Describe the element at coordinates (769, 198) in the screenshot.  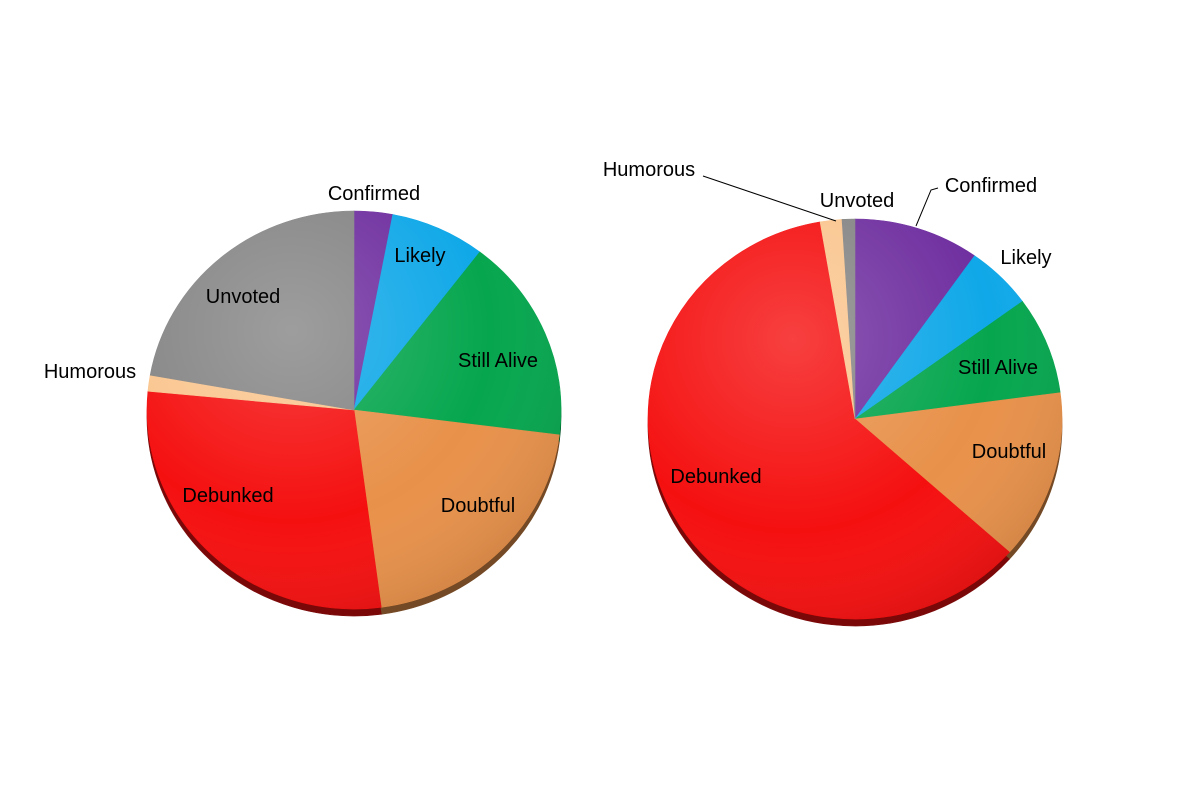
I see `leader-line-humorous` at that location.